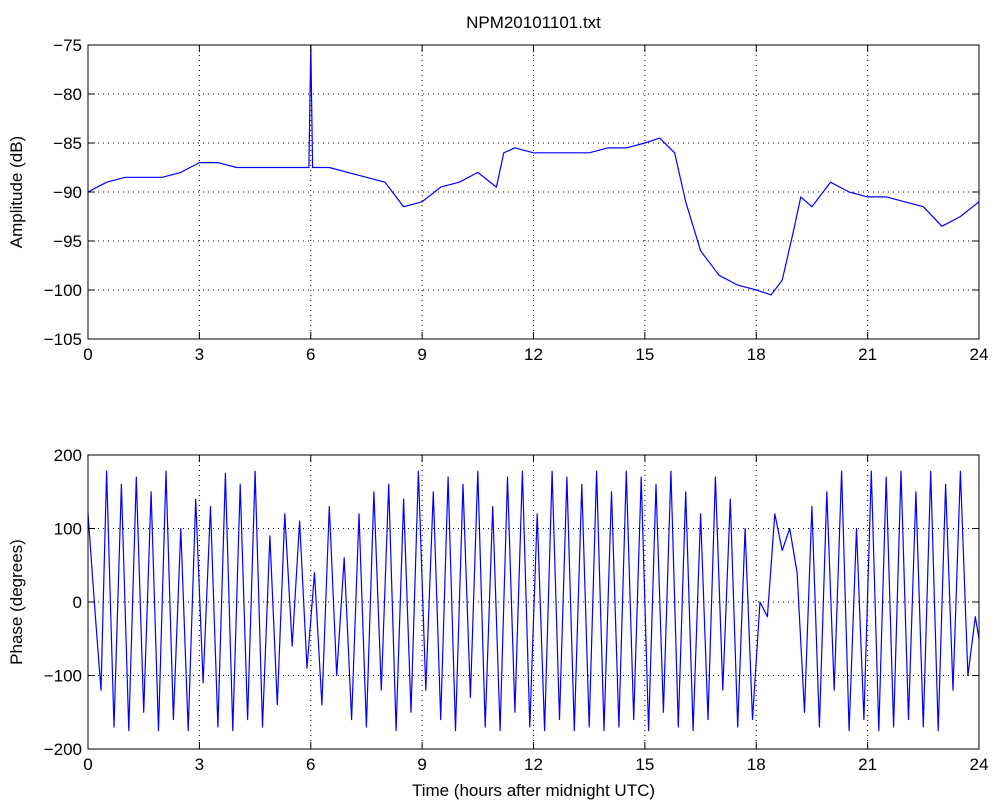 This screenshot has width=998, height=806. Describe the element at coordinates (867, 764) in the screenshot. I see `phase-x-tick-label: 21` at that location.